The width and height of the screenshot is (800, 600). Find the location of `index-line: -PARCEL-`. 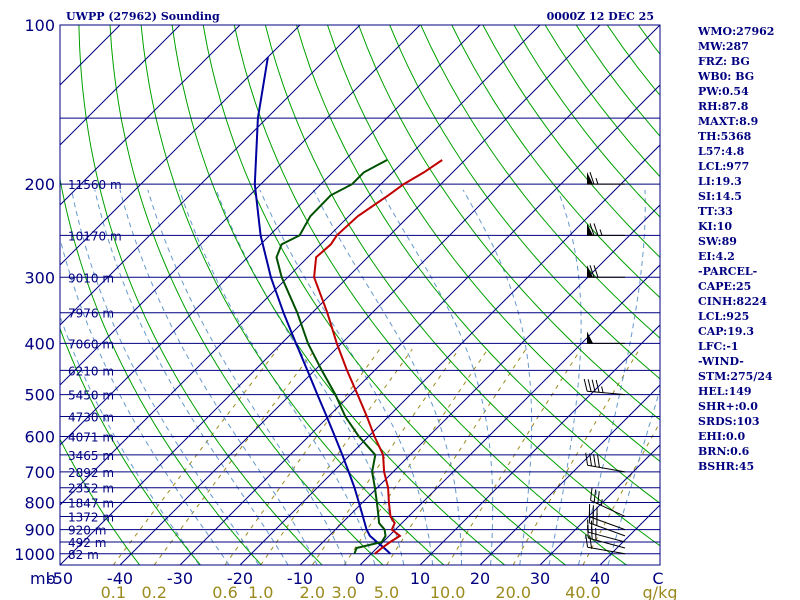

index-line: -PARCEL- is located at coordinates (727, 271).